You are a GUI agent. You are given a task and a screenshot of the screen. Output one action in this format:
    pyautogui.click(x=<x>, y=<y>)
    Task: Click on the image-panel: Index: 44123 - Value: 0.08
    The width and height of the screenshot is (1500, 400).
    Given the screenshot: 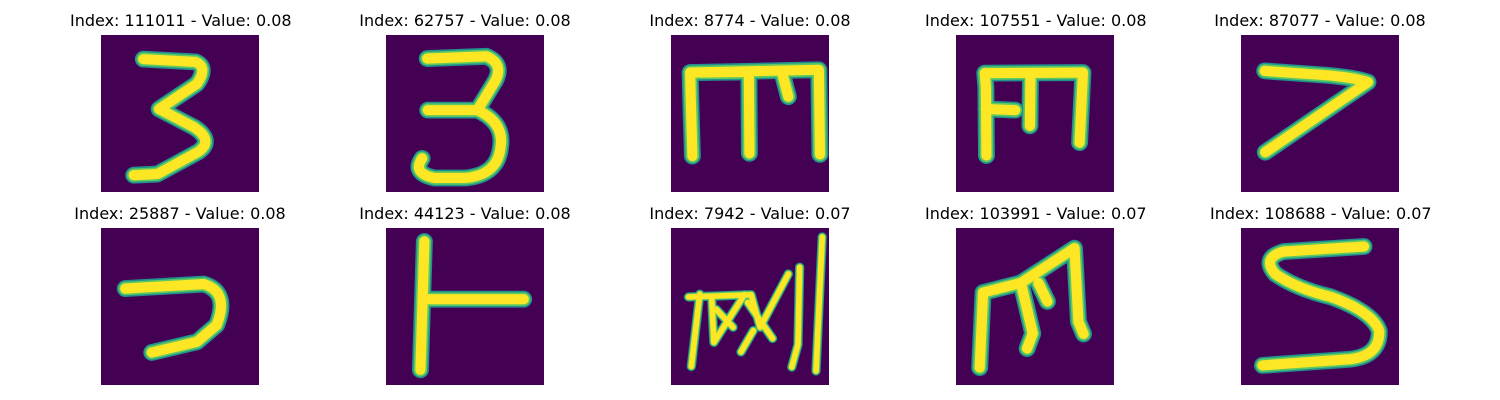 What is the action you would take?
    pyautogui.click(x=465, y=294)
    